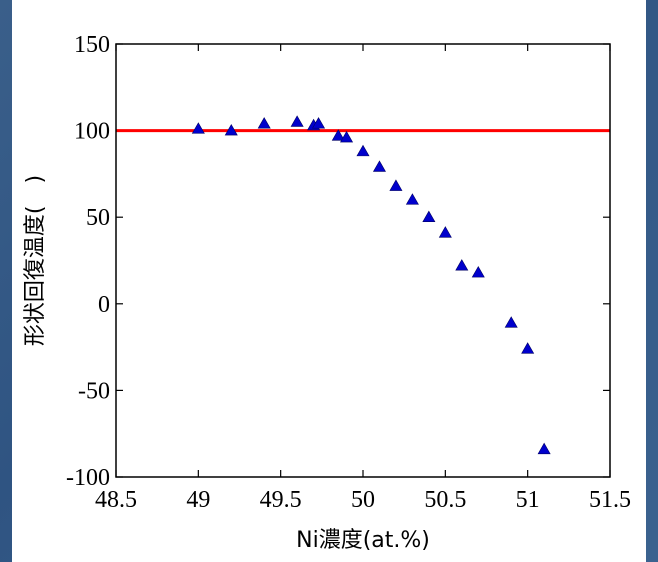  What do you see at coordinates (116, 500) in the screenshot?
I see `x-tick-label: 48.5` at bounding box center [116, 500].